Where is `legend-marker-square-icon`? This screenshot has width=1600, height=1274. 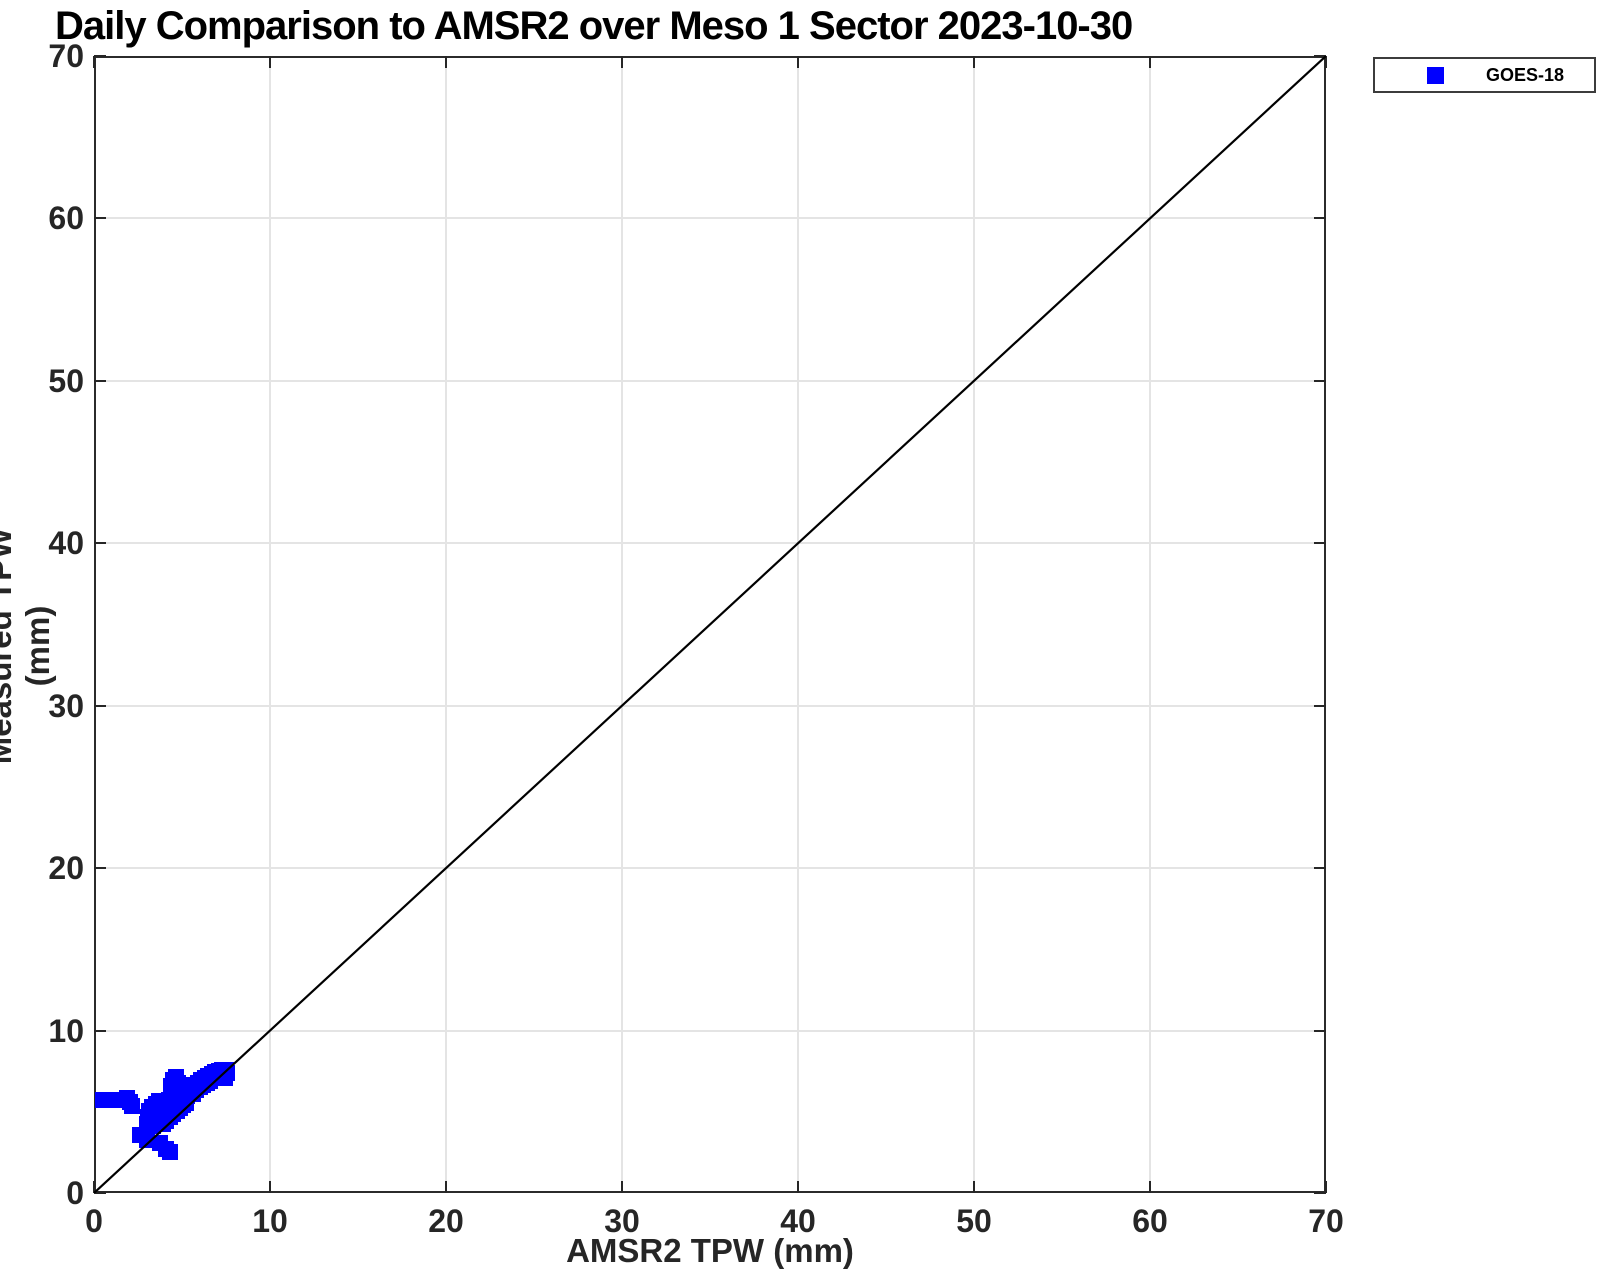
legend-marker-square-icon is located at coordinates (1435, 75).